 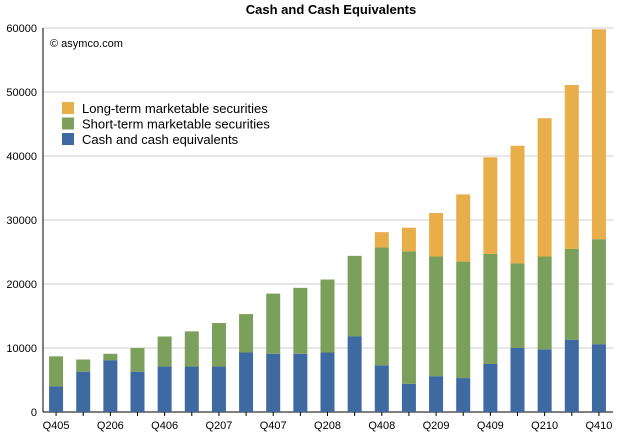 What do you see at coordinates (21, 349) in the screenshot?
I see `y-tick-label: 10000` at bounding box center [21, 349].